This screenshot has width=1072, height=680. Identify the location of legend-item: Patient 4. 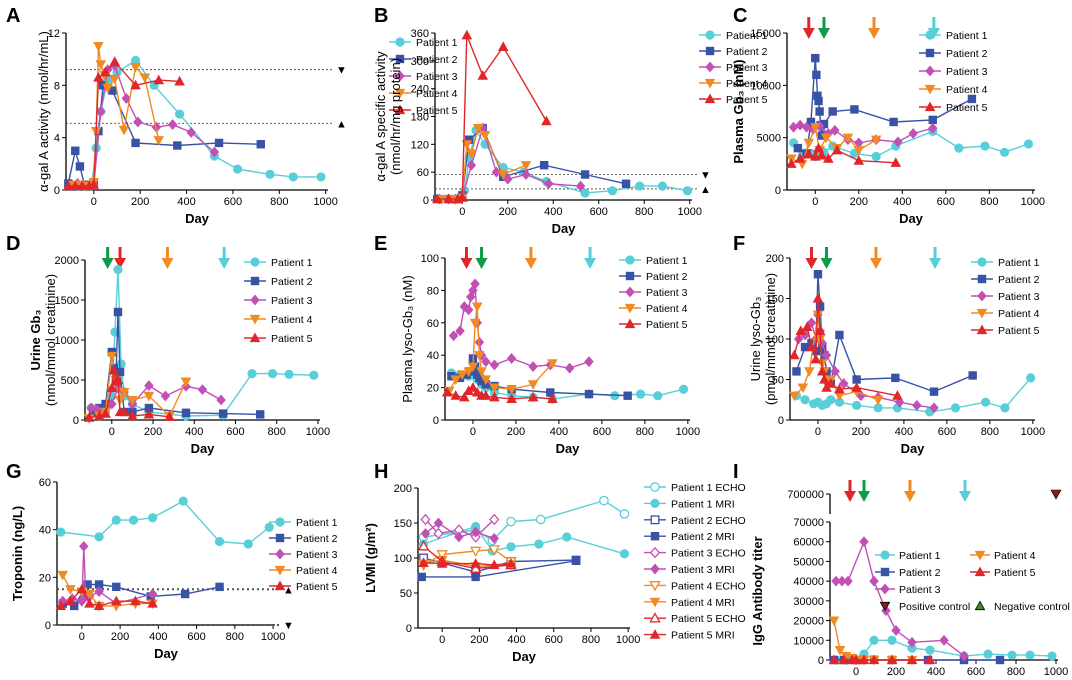
(1003, 556).